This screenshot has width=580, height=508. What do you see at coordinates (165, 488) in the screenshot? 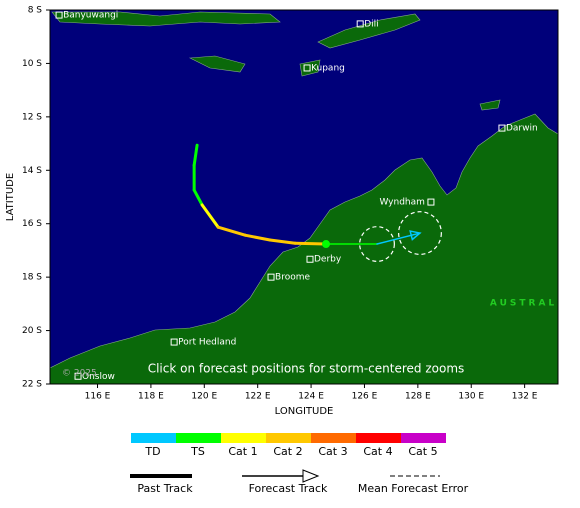
I see `past-track-label: Past Track` at bounding box center [165, 488].